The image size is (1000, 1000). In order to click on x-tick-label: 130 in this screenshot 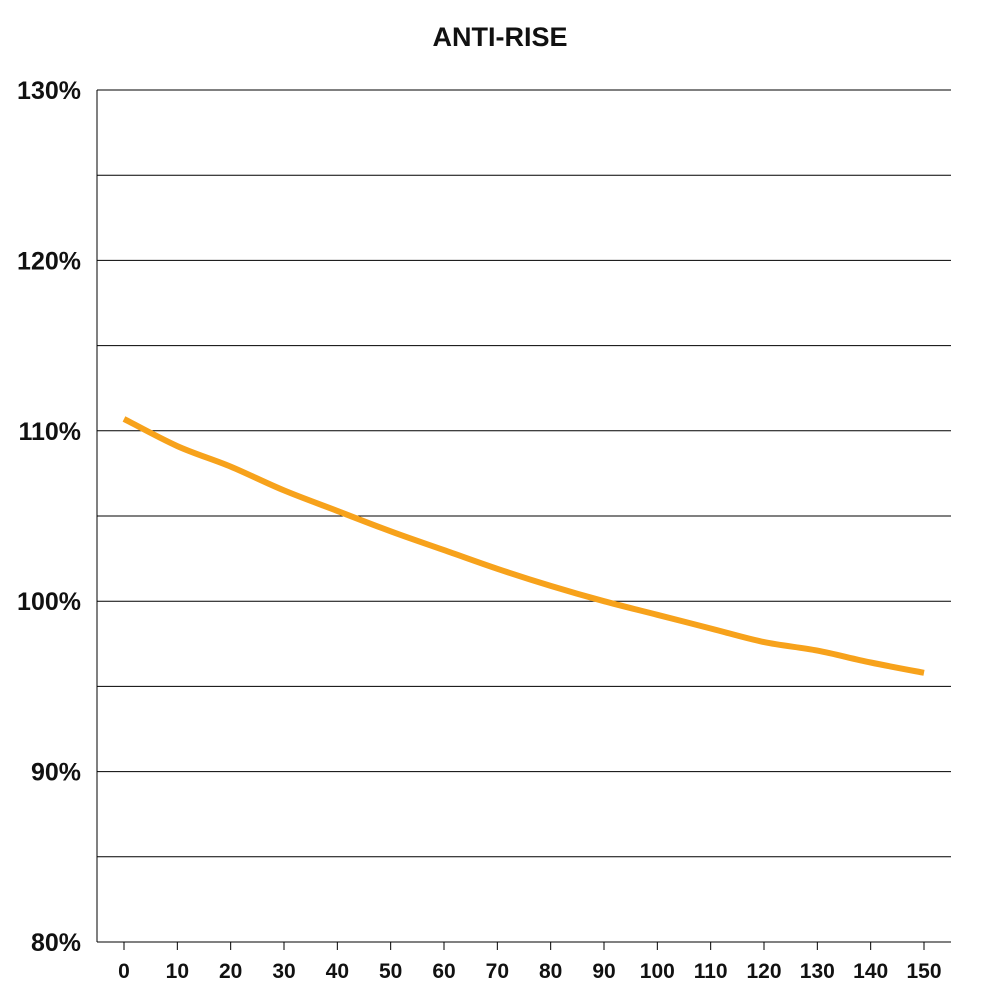, I will do `click(817, 971)`.